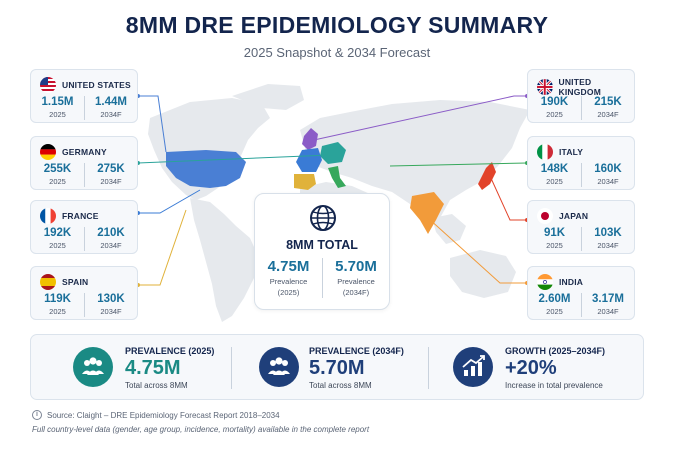 Image resolution: width=674 pixels, height=449 pixels. I want to click on country-name: SPAIN, so click(75, 282).